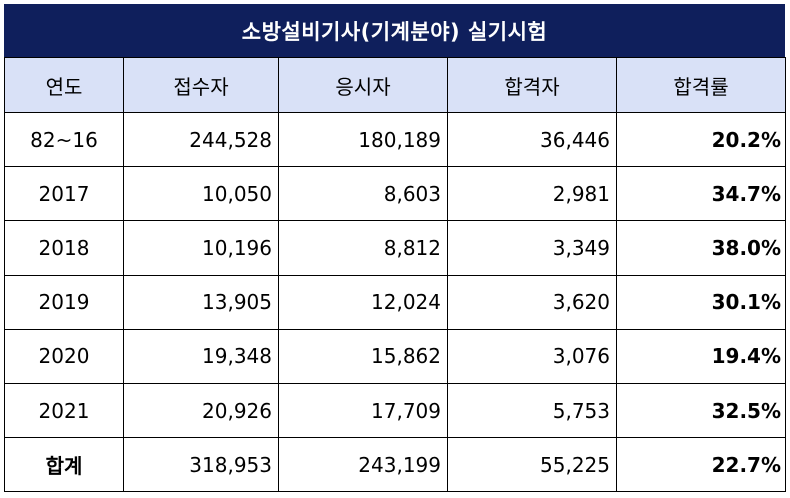  I want to click on table-title: 소방설비기사(기계분야) 실기시험, so click(394, 30).